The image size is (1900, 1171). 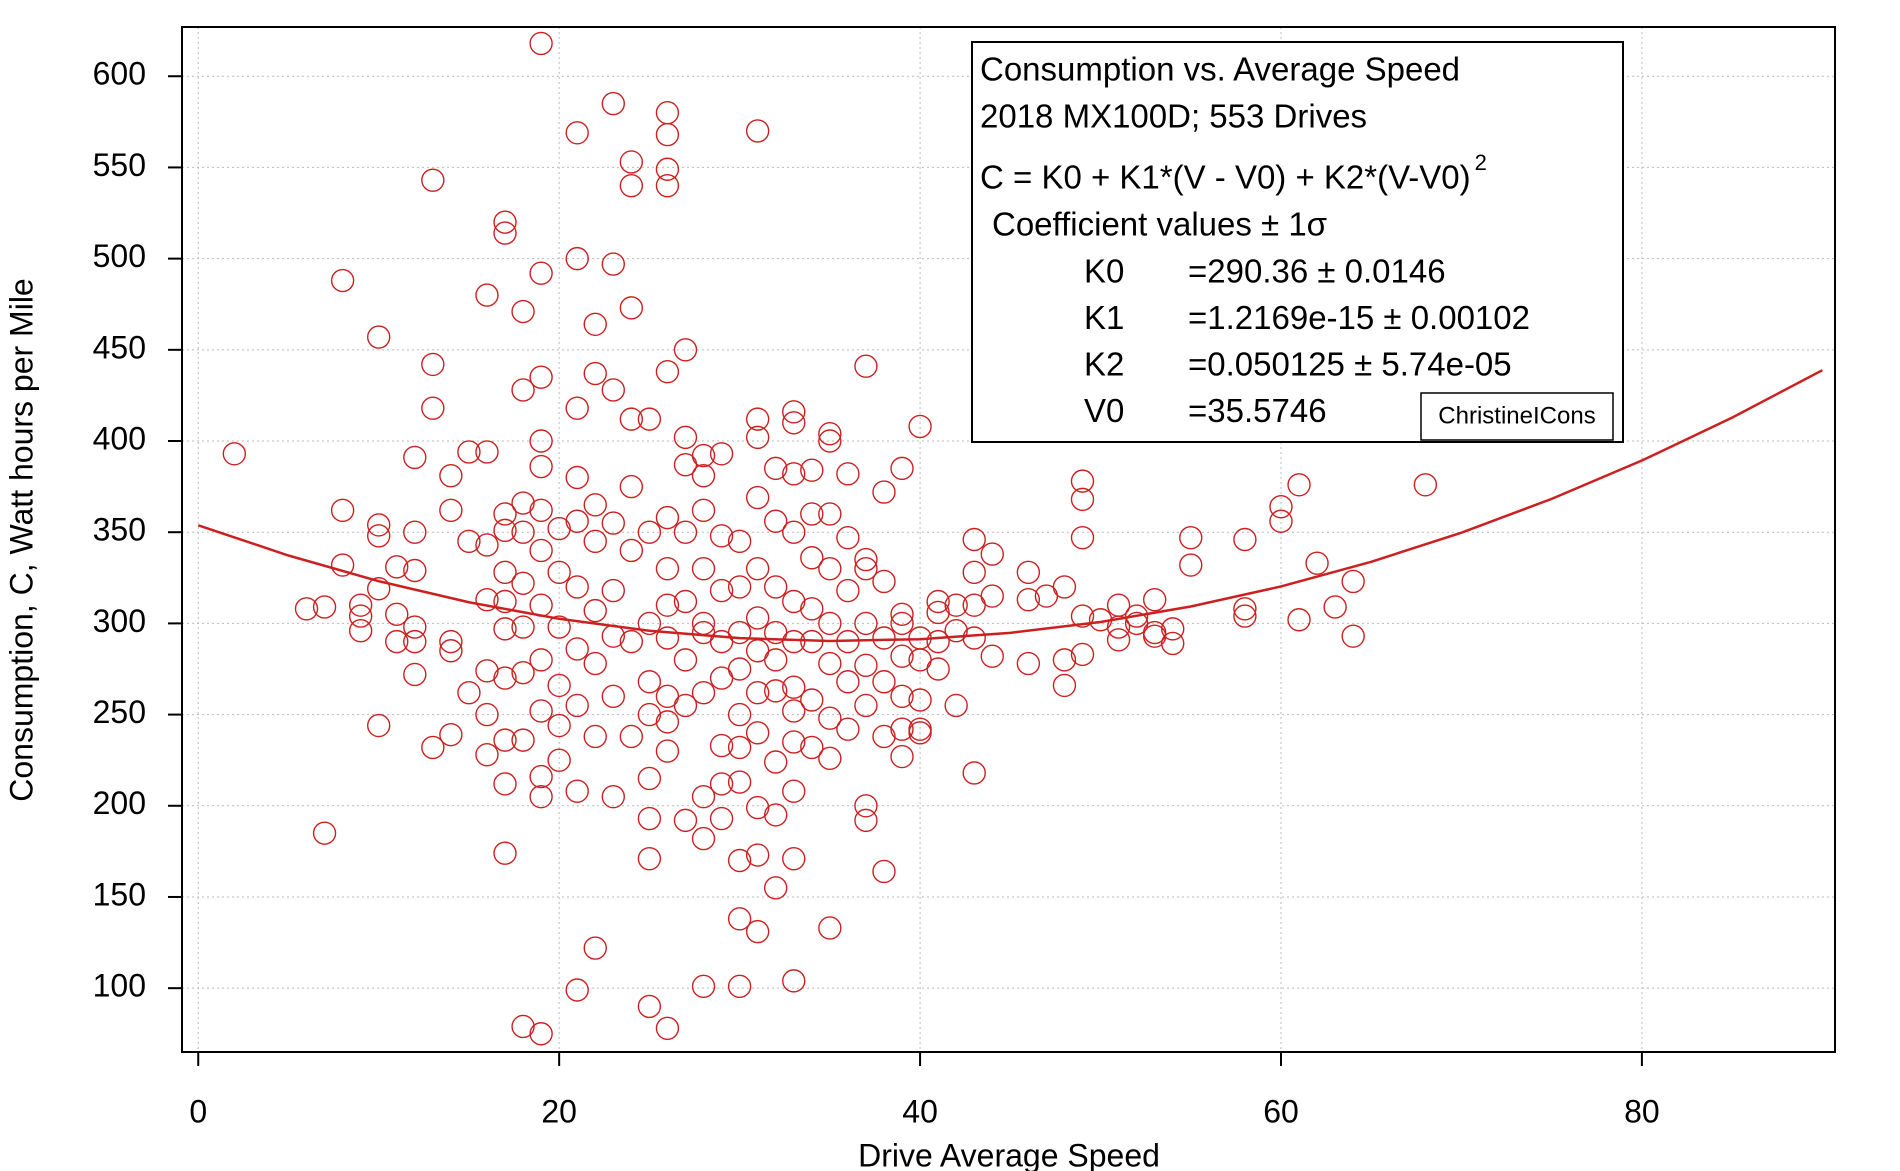 I want to click on y-tick-label: 300, so click(x=119, y=621).